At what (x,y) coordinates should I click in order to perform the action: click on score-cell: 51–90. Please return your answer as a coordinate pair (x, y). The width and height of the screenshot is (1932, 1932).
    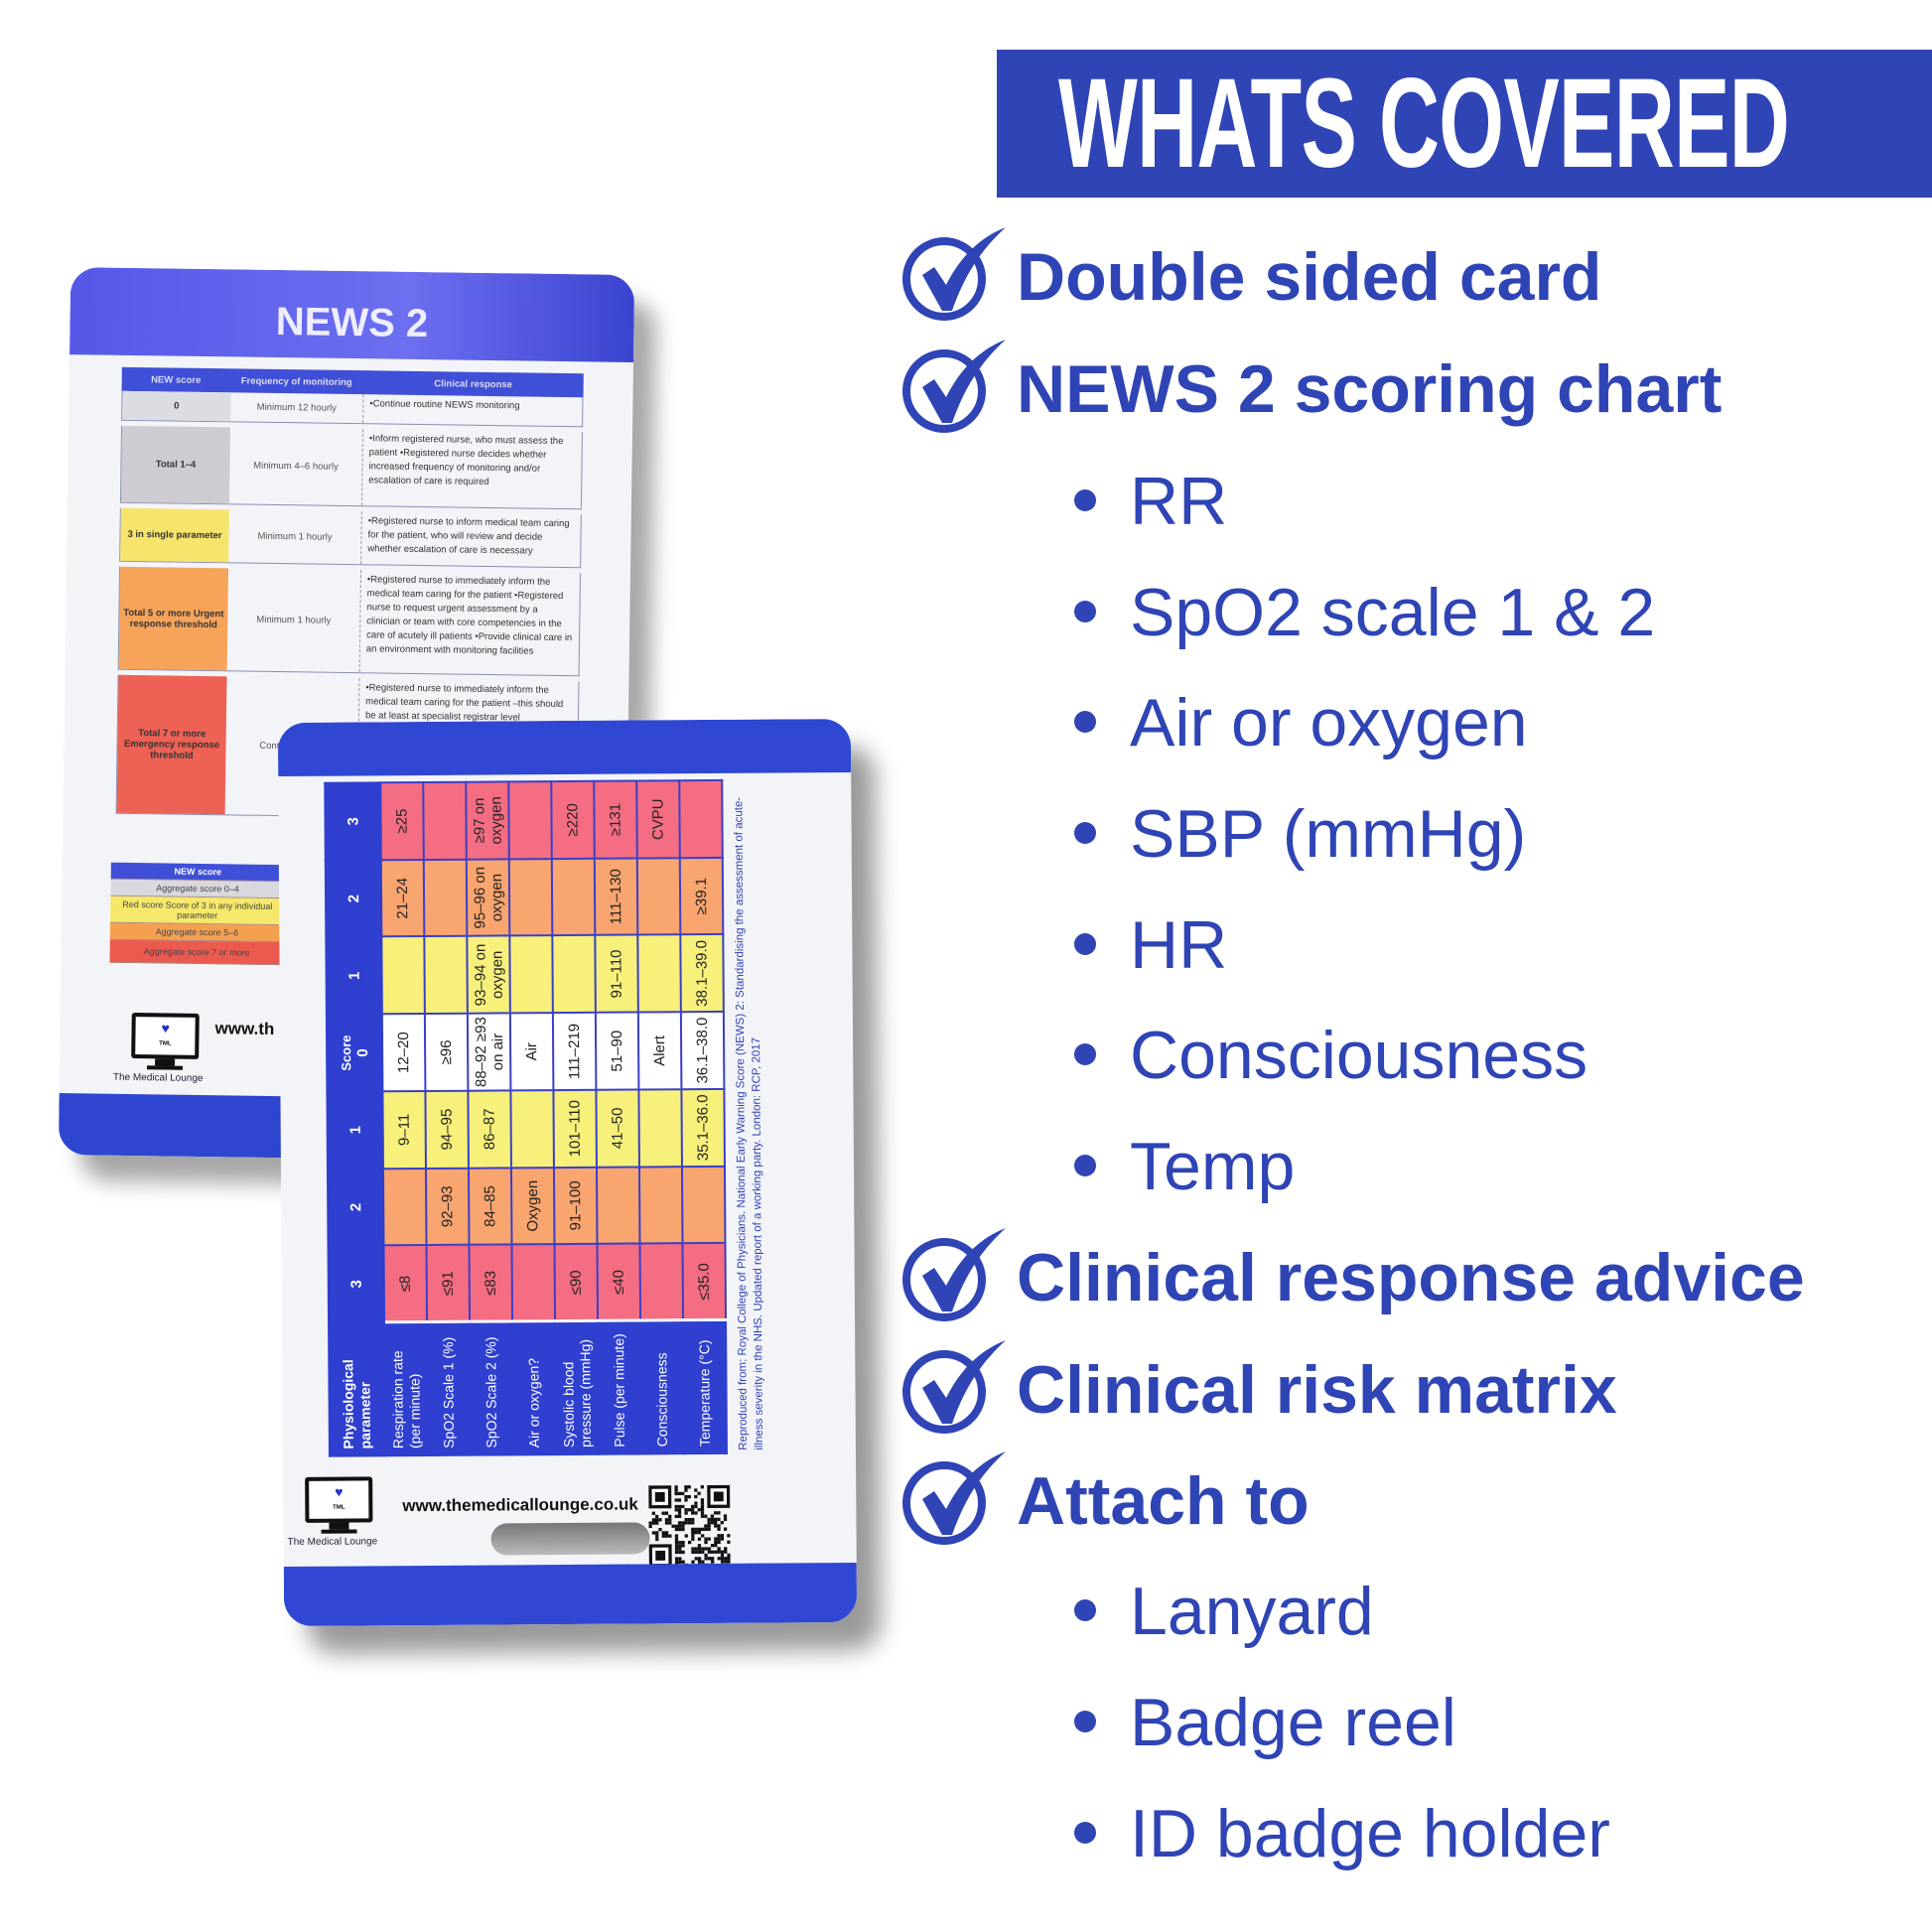
    Looking at the image, I should click on (617, 1051).